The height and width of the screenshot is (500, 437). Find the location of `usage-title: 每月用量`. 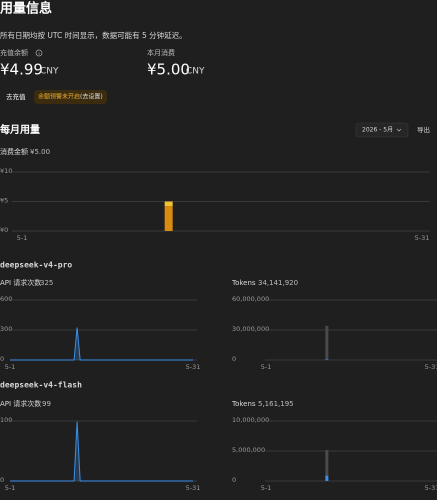

usage-title: 每月用量 is located at coordinates (20, 129).